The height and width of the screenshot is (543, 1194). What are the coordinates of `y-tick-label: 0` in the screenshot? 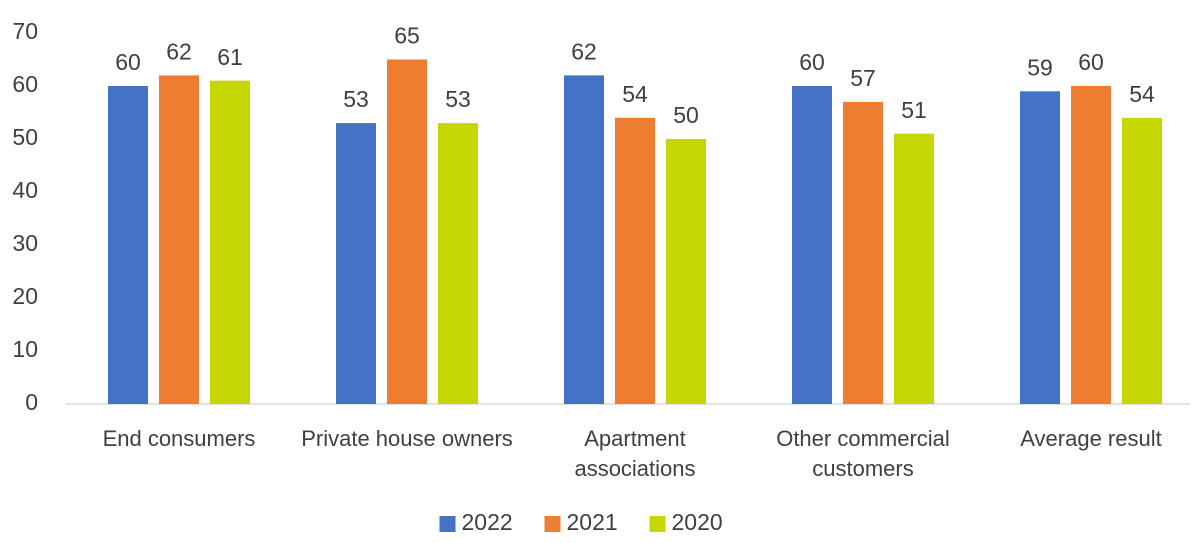 It's located at (31, 402).